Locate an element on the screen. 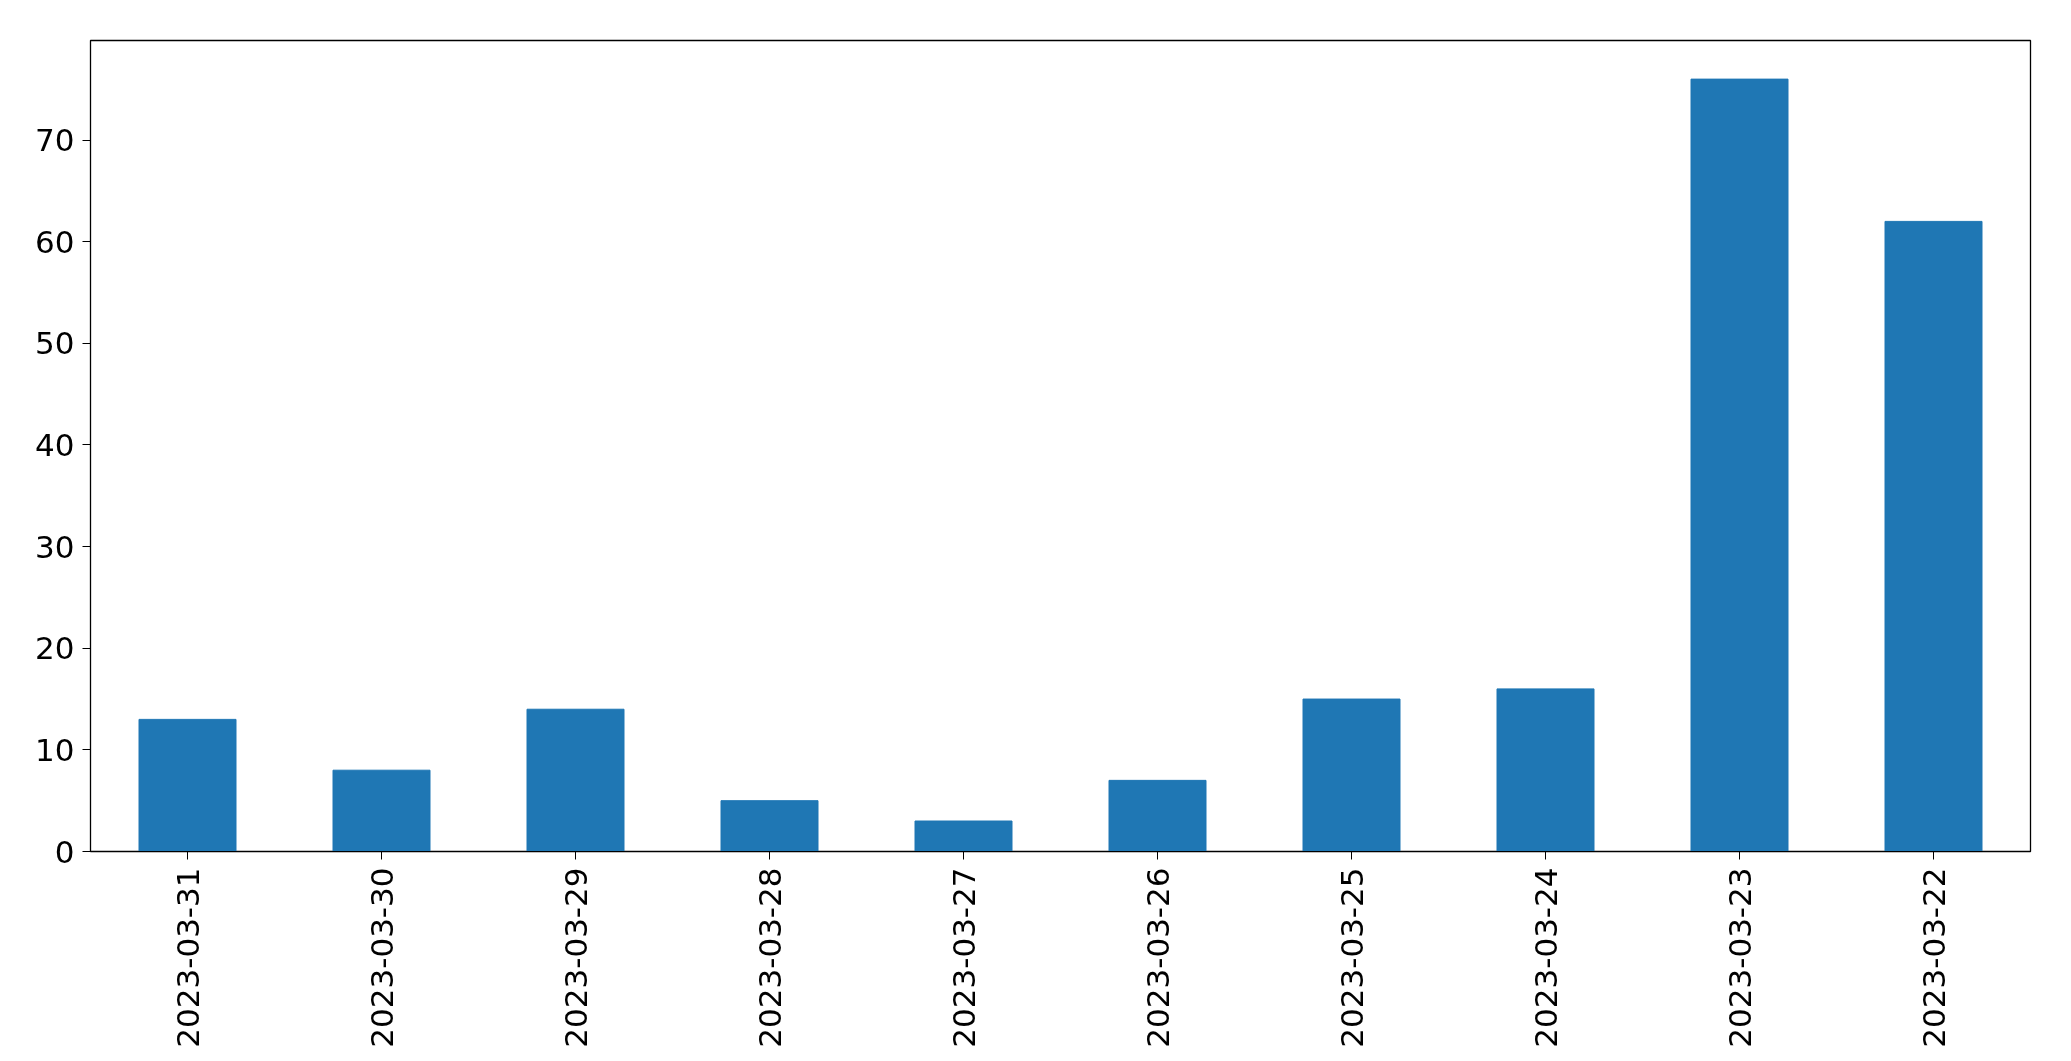 The image size is (2071, 1061). y-tick-label: 10 is located at coordinates (55, 749).